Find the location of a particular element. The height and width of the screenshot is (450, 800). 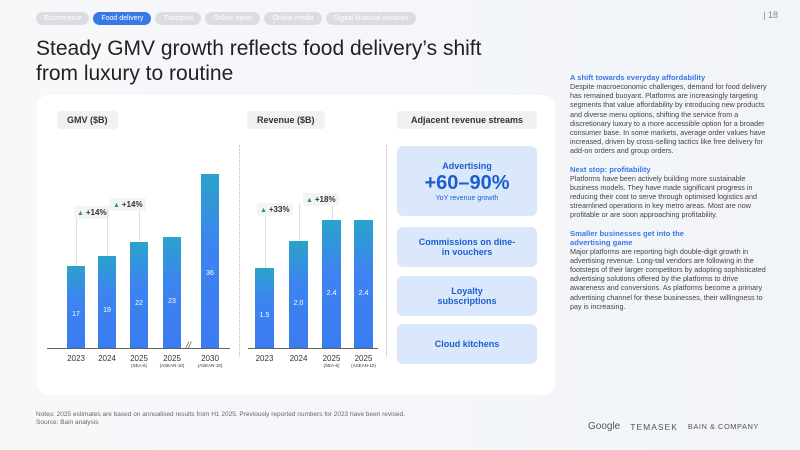

bar: 17 is located at coordinates (76, 306).